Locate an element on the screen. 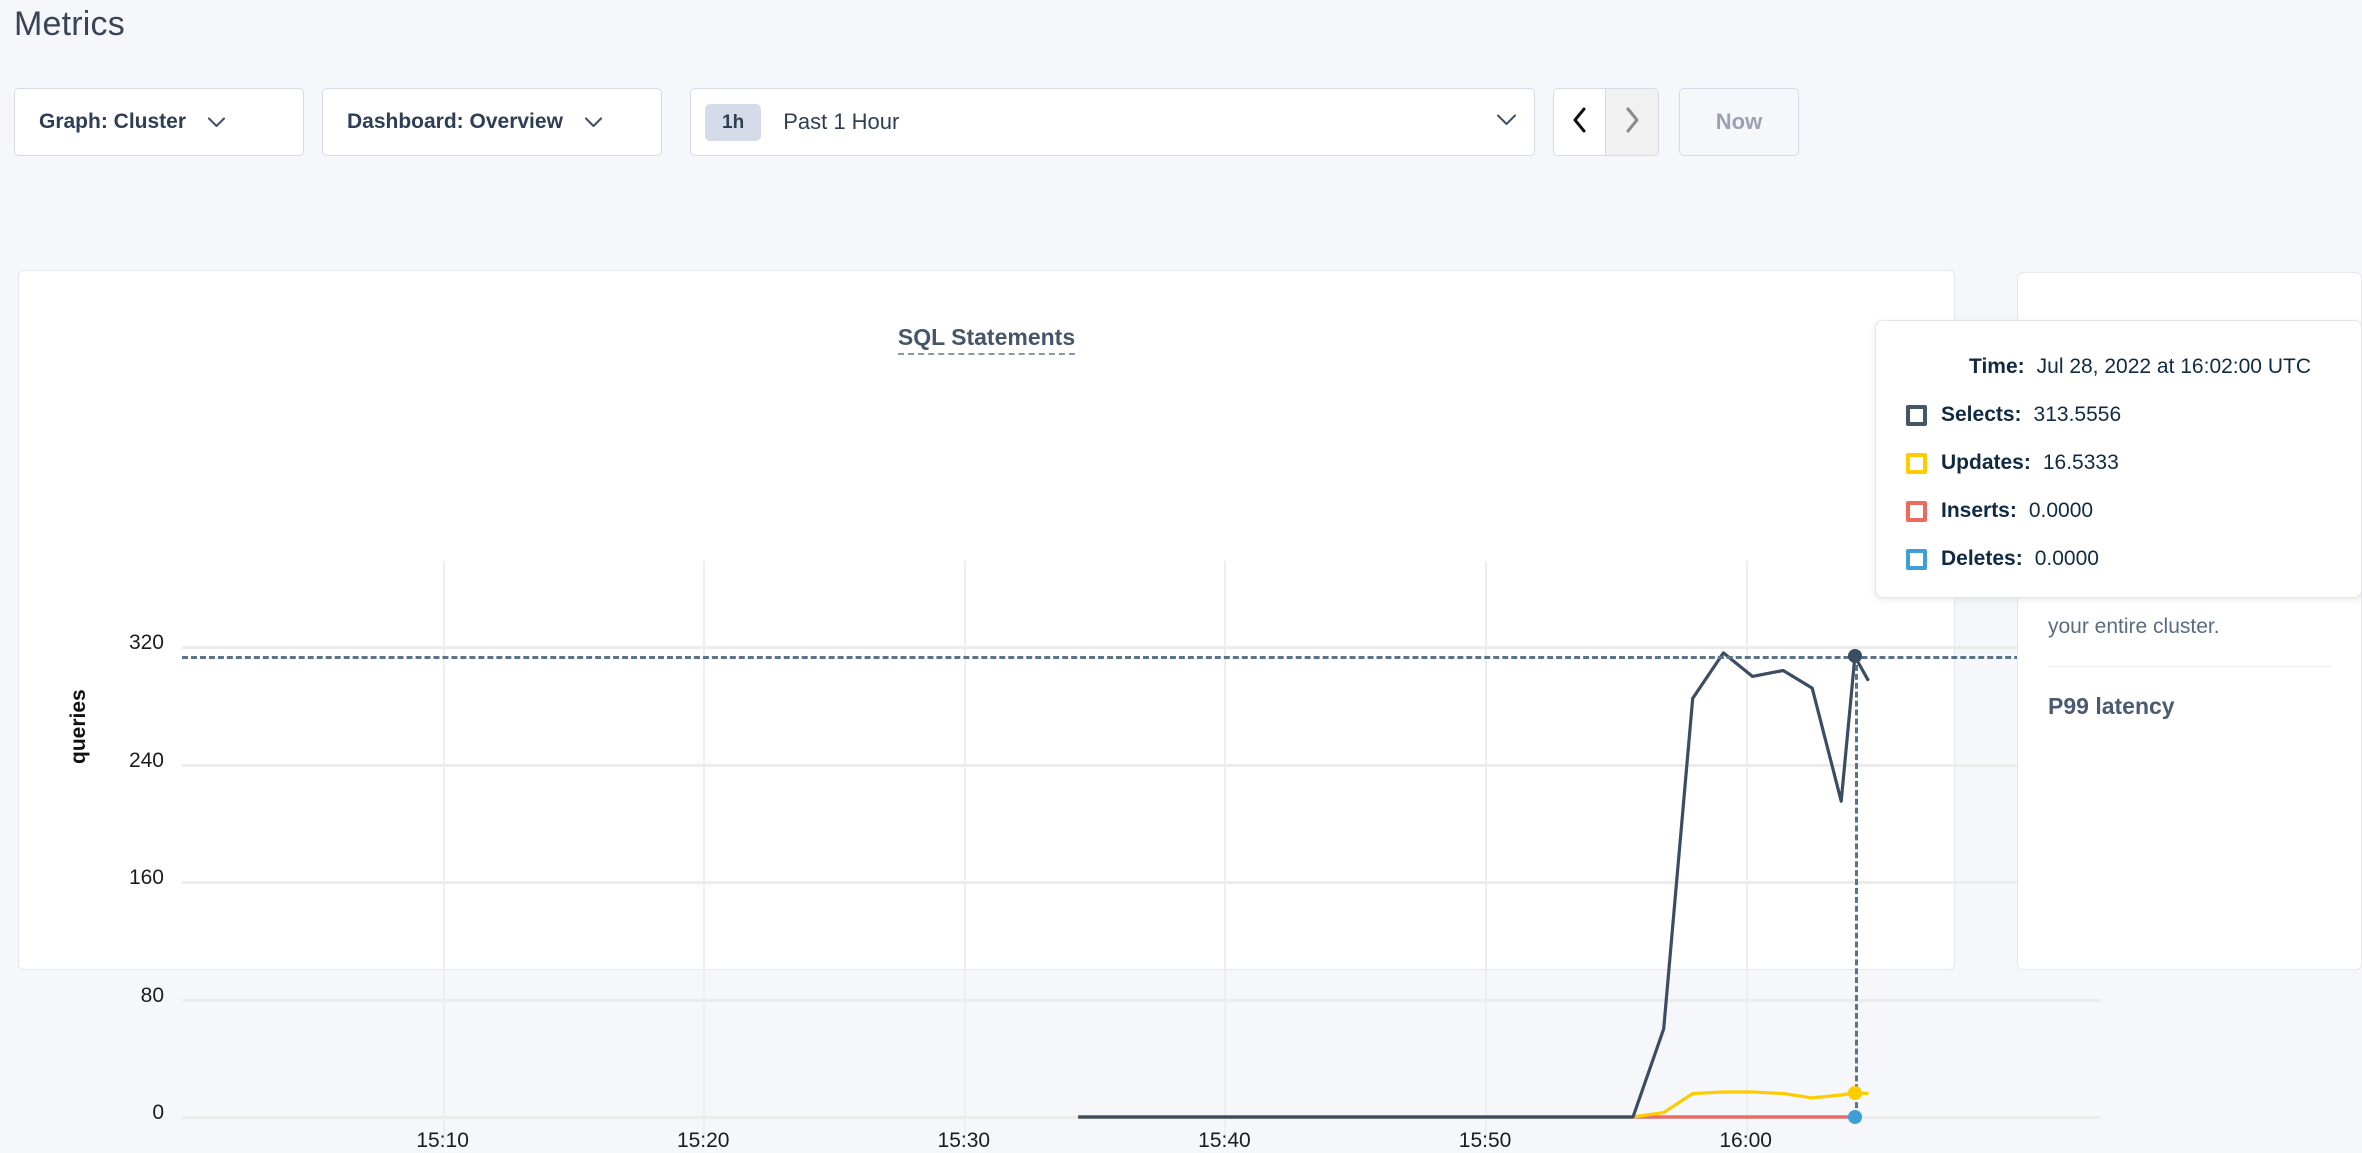 This screenshot has height=1153, width=2362. x-axis-tick-label: 15:10 is located at coordinates (442, 1140).